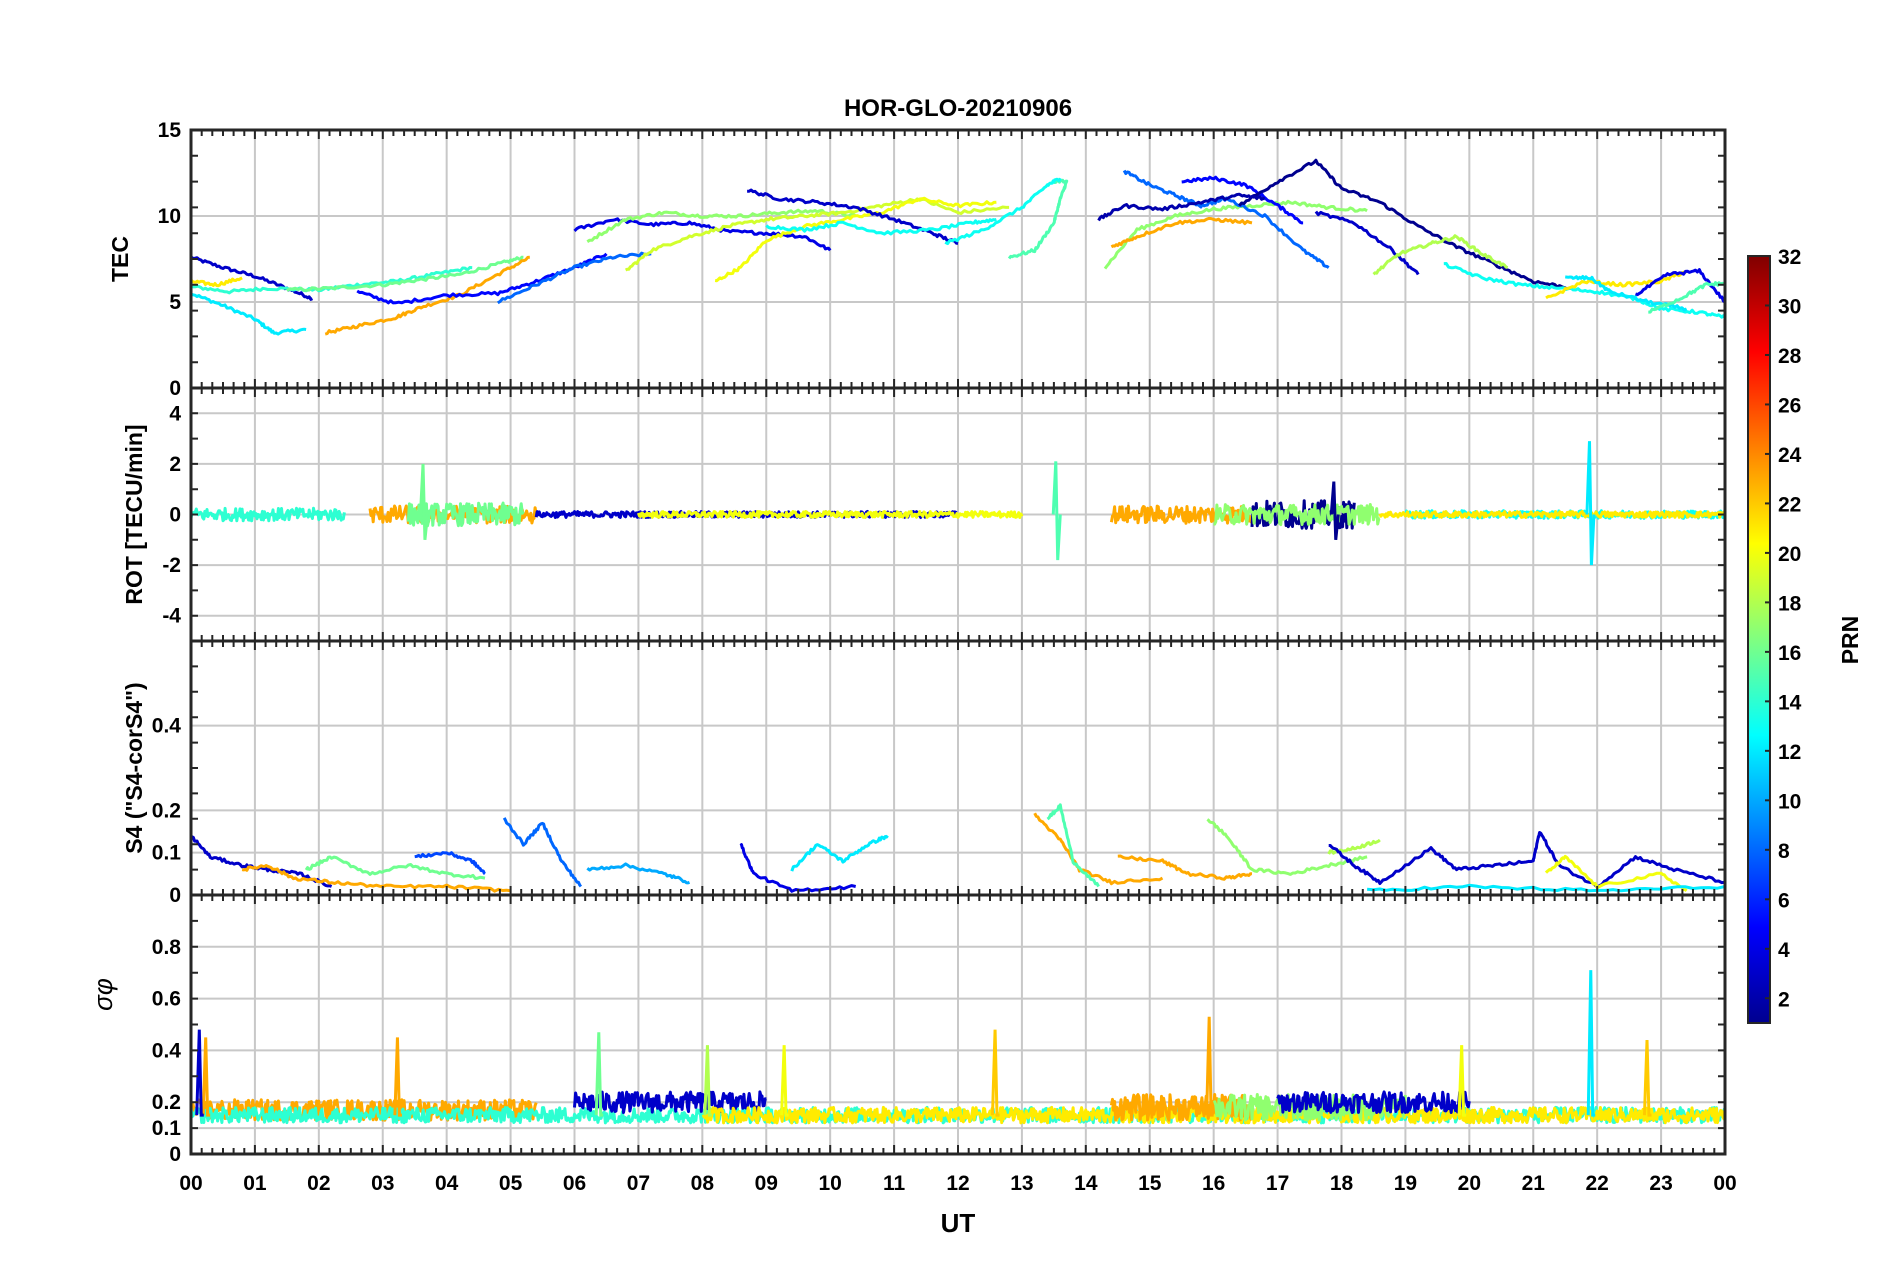 The image size is (1902, 1272). Describe the element at coordinates (1469, 1183) in the screenshot. I see `x-tick-label: 20` at that location.